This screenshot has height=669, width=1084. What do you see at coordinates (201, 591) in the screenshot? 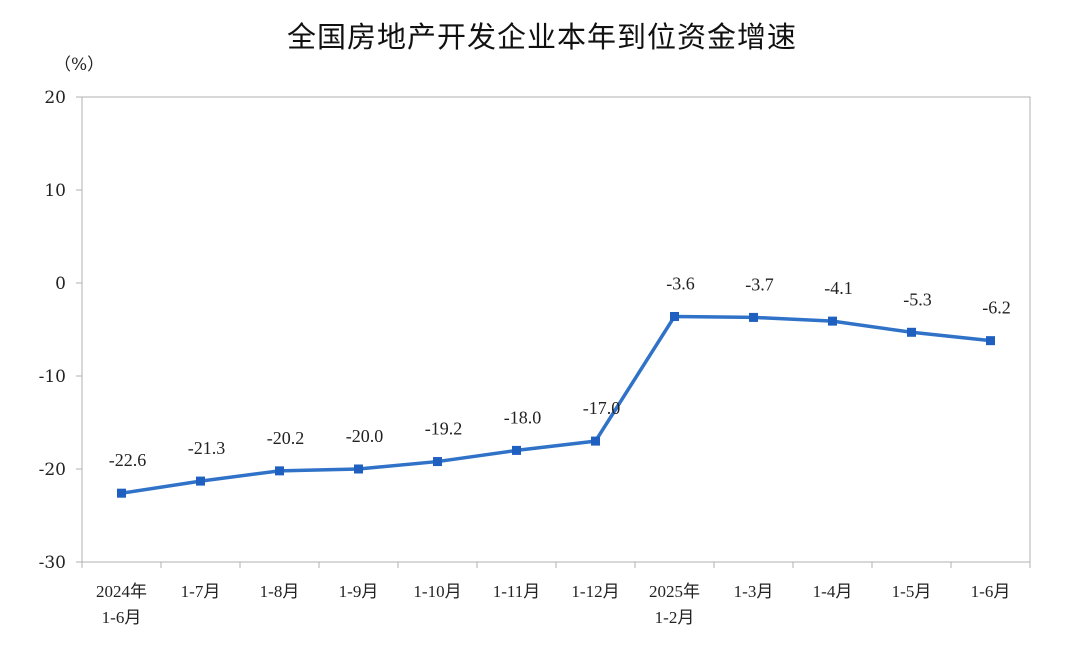
I see `x-tick-label: 1-7月` at bounding box center [201, 591].